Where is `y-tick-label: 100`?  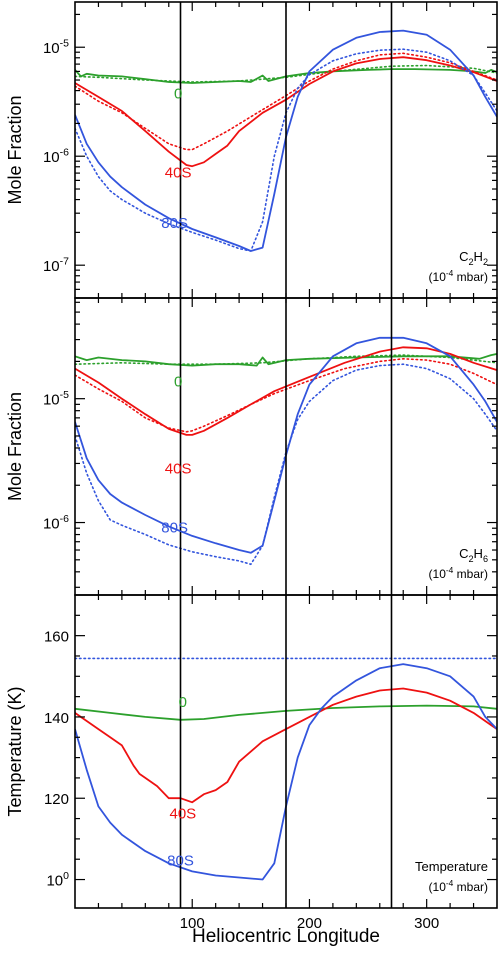
y-tick-label: 100 is located at coordinates (57, 880).